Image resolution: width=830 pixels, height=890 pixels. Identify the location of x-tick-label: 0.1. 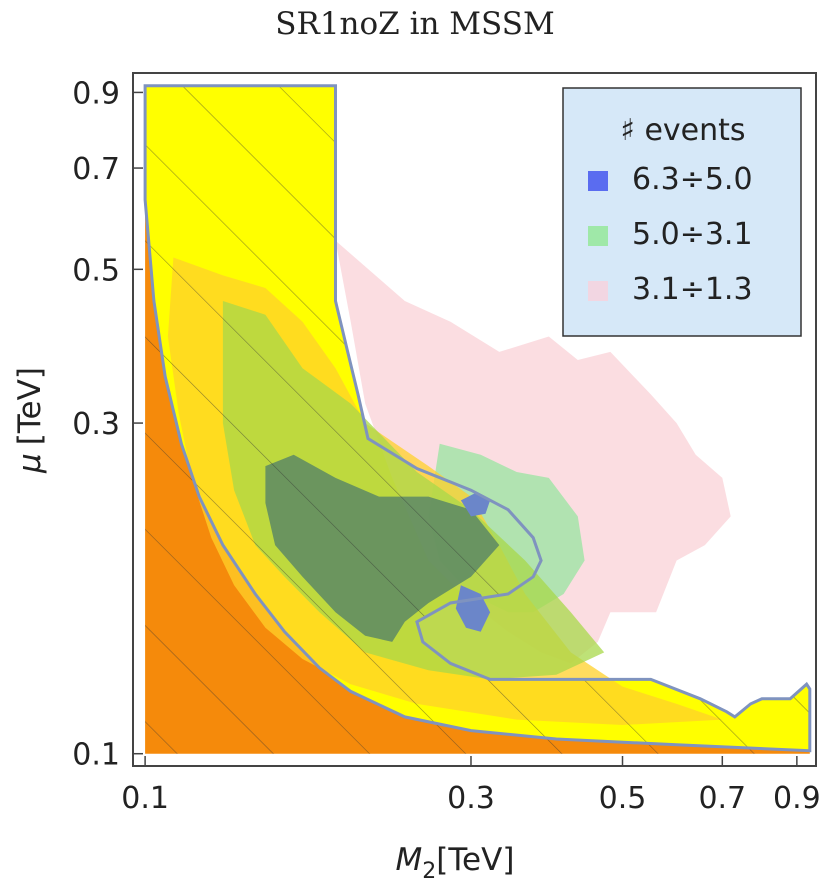
(145, 798).